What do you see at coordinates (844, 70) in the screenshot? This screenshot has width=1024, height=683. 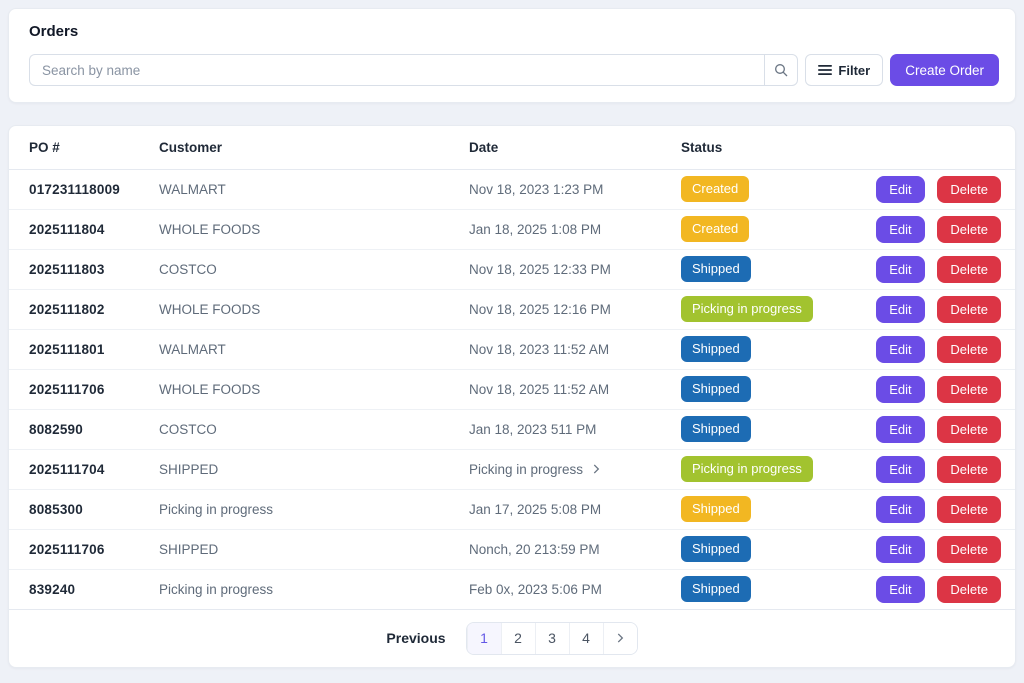 I see `filter-button: Filter` at bounding box center [844, 70].